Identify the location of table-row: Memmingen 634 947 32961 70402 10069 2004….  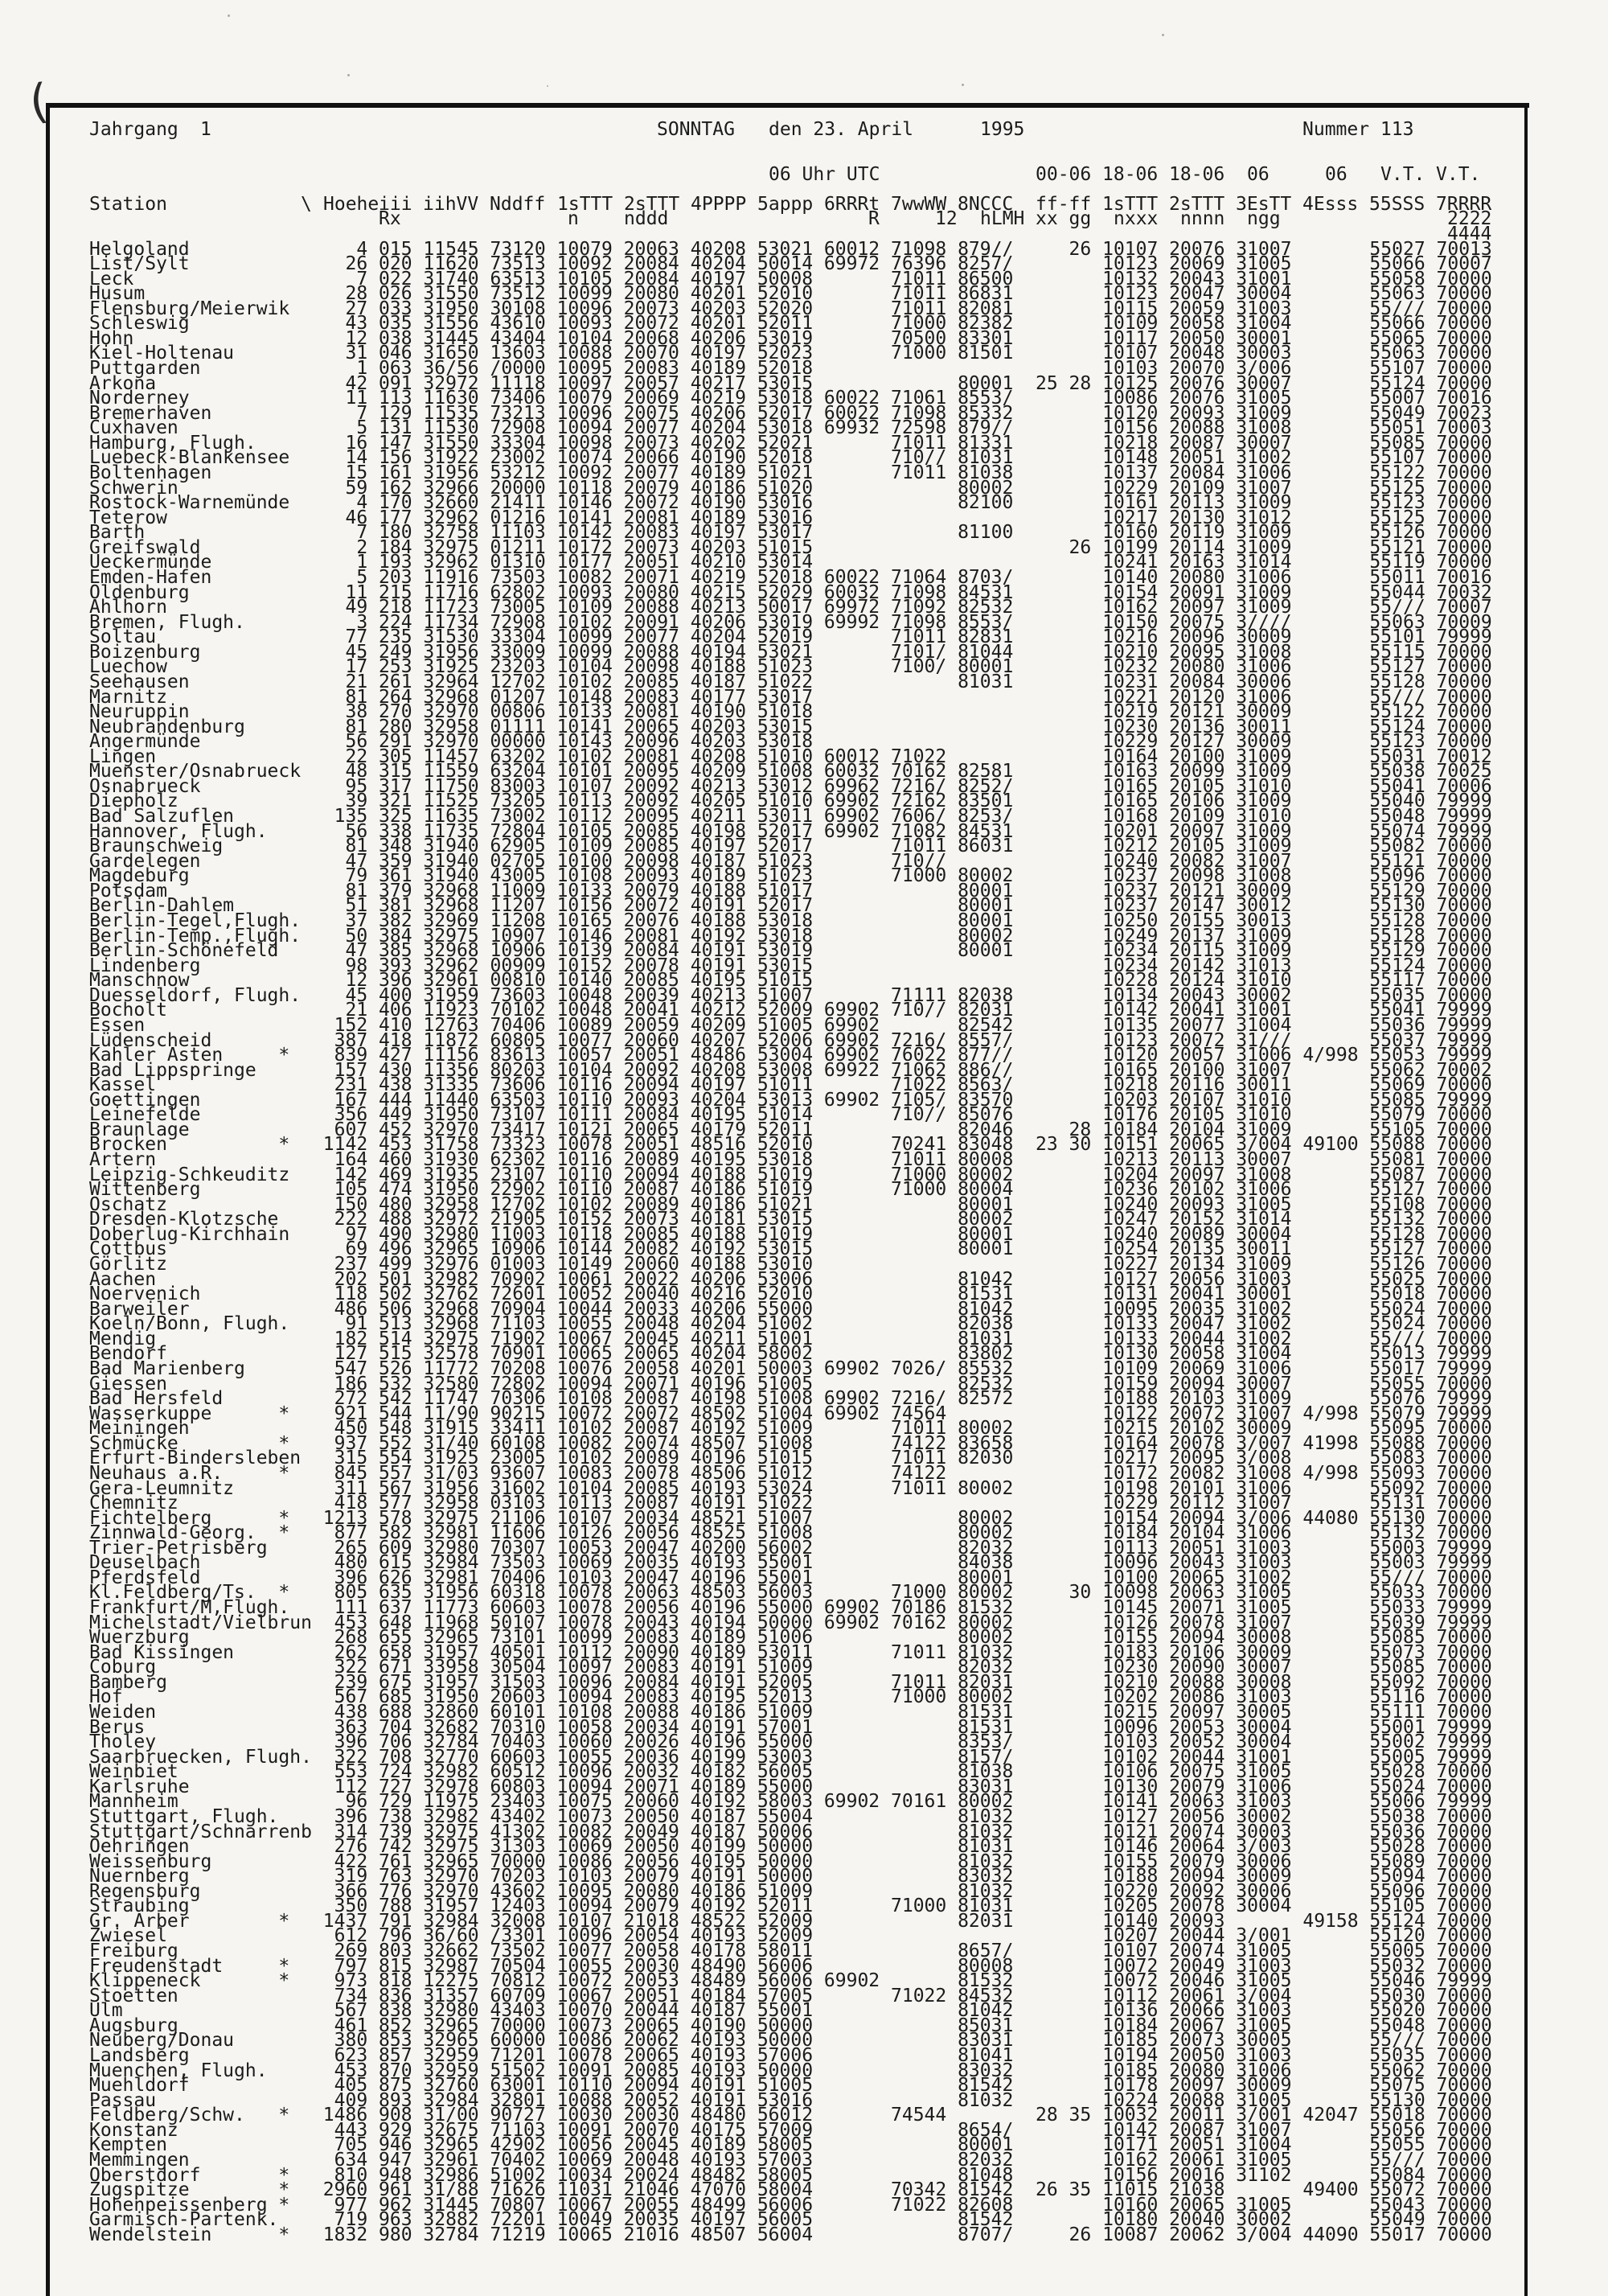
(790, 2160).